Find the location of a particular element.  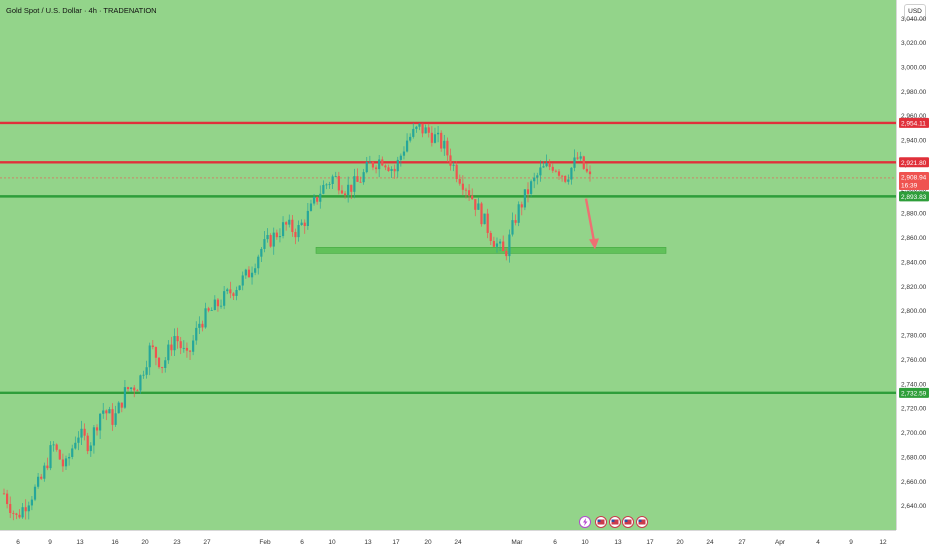

time-tick-label: 16 is located at coordinates (115, 542).